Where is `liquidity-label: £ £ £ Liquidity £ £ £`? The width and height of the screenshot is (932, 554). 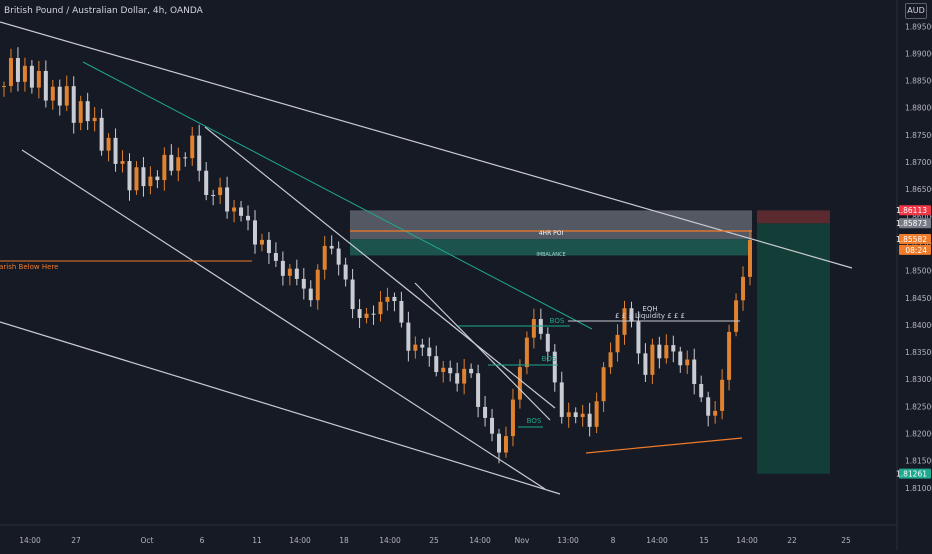 liquidity-label: £ £ £ Liquidity £ £ £ is located at coordinates (650, 316).